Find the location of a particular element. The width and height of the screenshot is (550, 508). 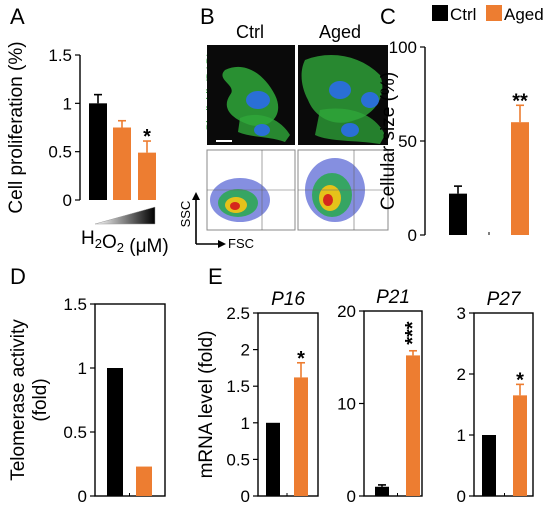

panel-label-c: C is located at coordinates (388, 16).